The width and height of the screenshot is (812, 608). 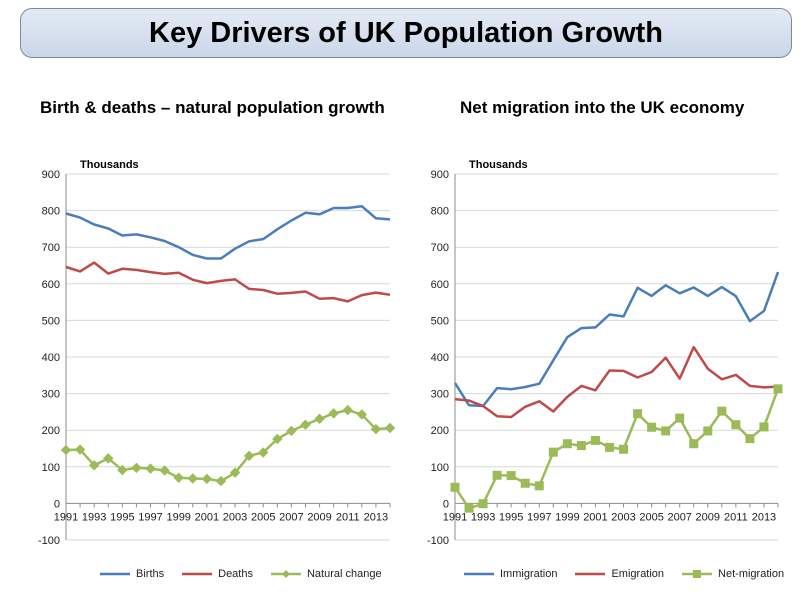 I want to click on legend-label: Emigration, so click(x=638, y=574).